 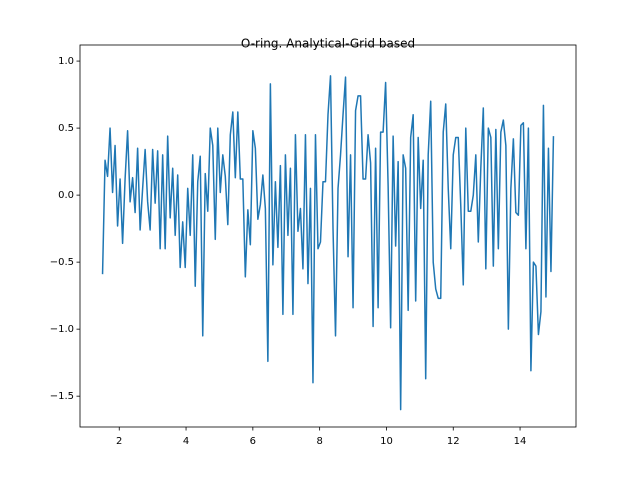 What do you see at coordinates (119, 441) in the screenshot?
I see `x-tick-label: 2` at bounding box center [119, 441].